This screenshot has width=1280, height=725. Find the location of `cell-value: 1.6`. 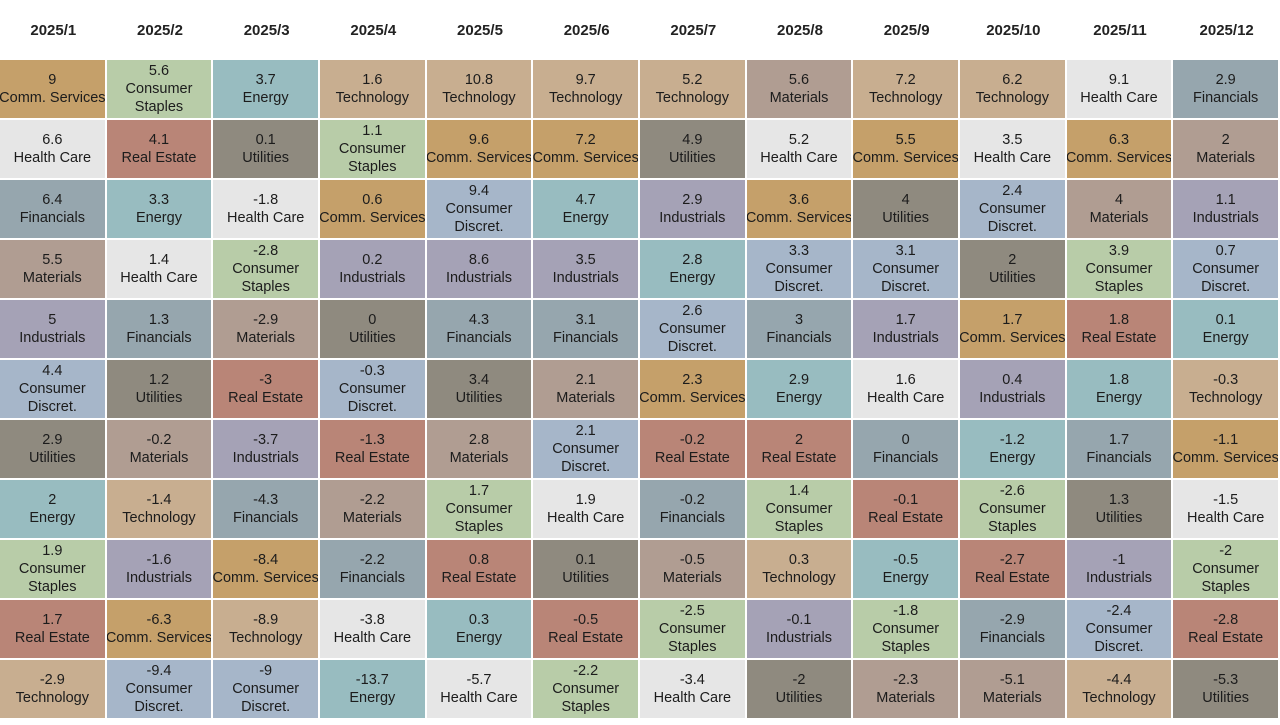

cell-value: 1.6 is located at coordinates (905, 380).